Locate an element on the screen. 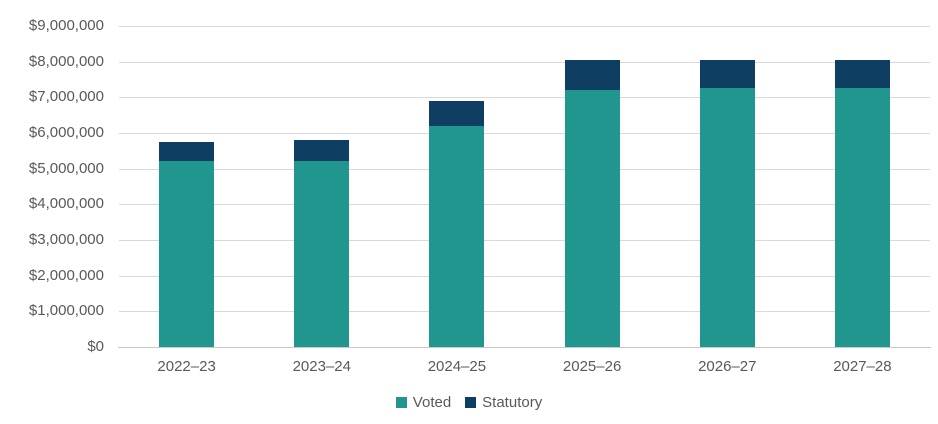 The width and height of the screenshot is (938, 424). legend-item-statutory: Statutory is located at coordinates (503, 402).